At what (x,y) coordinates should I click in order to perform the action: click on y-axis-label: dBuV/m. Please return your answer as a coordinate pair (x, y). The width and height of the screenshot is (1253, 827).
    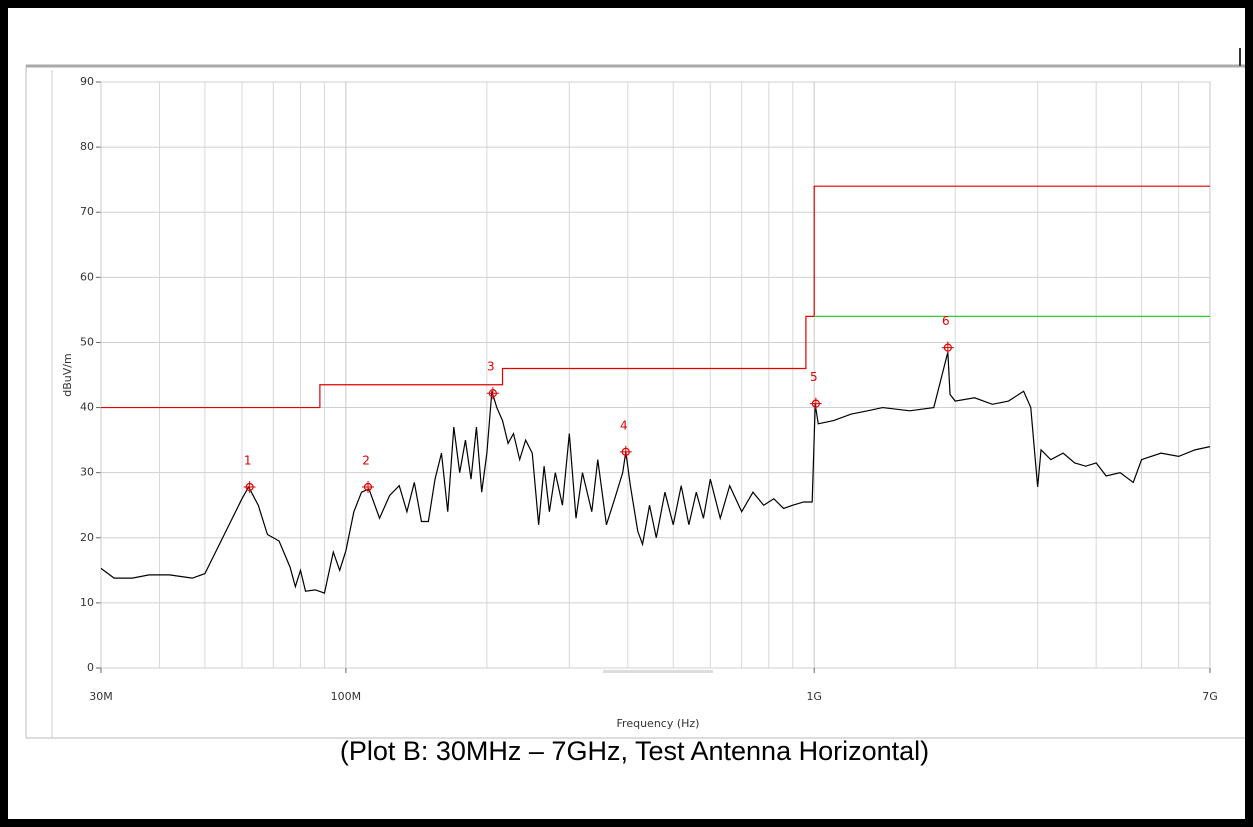
    Looking at the image, I should click on (67, 374).